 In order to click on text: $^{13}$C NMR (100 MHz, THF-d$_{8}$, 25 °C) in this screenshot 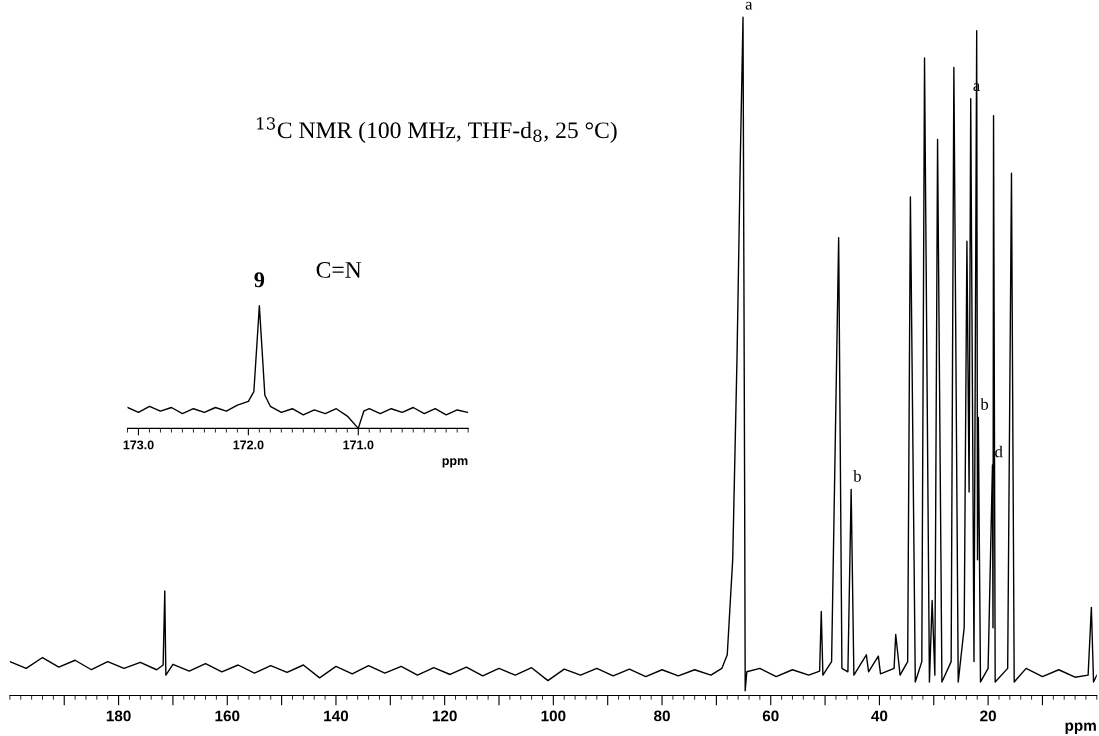, I will do `click(437, 130)`.